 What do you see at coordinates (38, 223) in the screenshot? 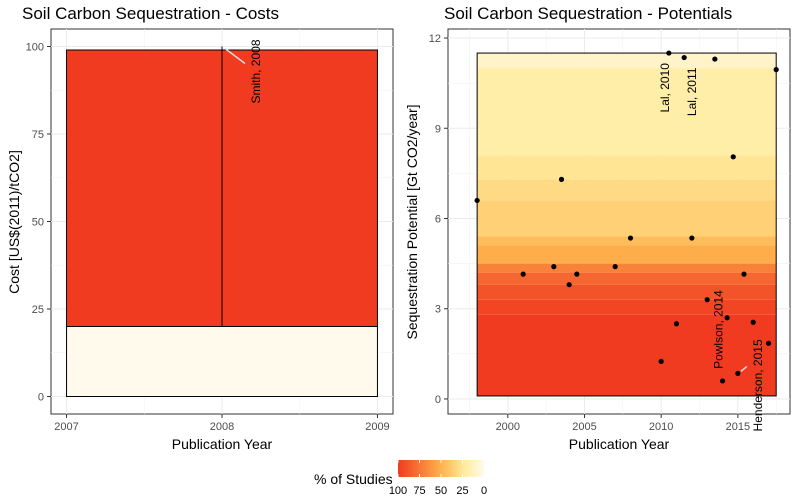
I see `left-y-tick-label: 50` at bounding box center [38, 223].